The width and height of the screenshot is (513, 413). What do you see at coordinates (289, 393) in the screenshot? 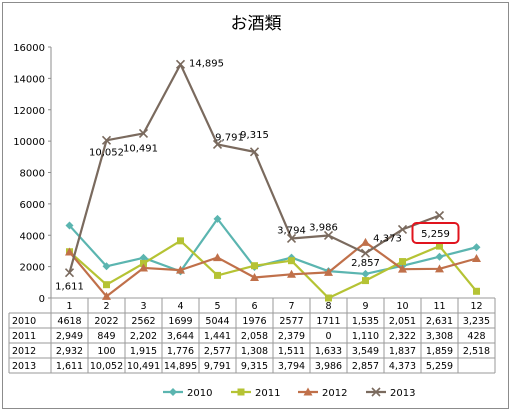
I see `legend: 2010 2011 2012 2013` at bounding box center [289, 393].